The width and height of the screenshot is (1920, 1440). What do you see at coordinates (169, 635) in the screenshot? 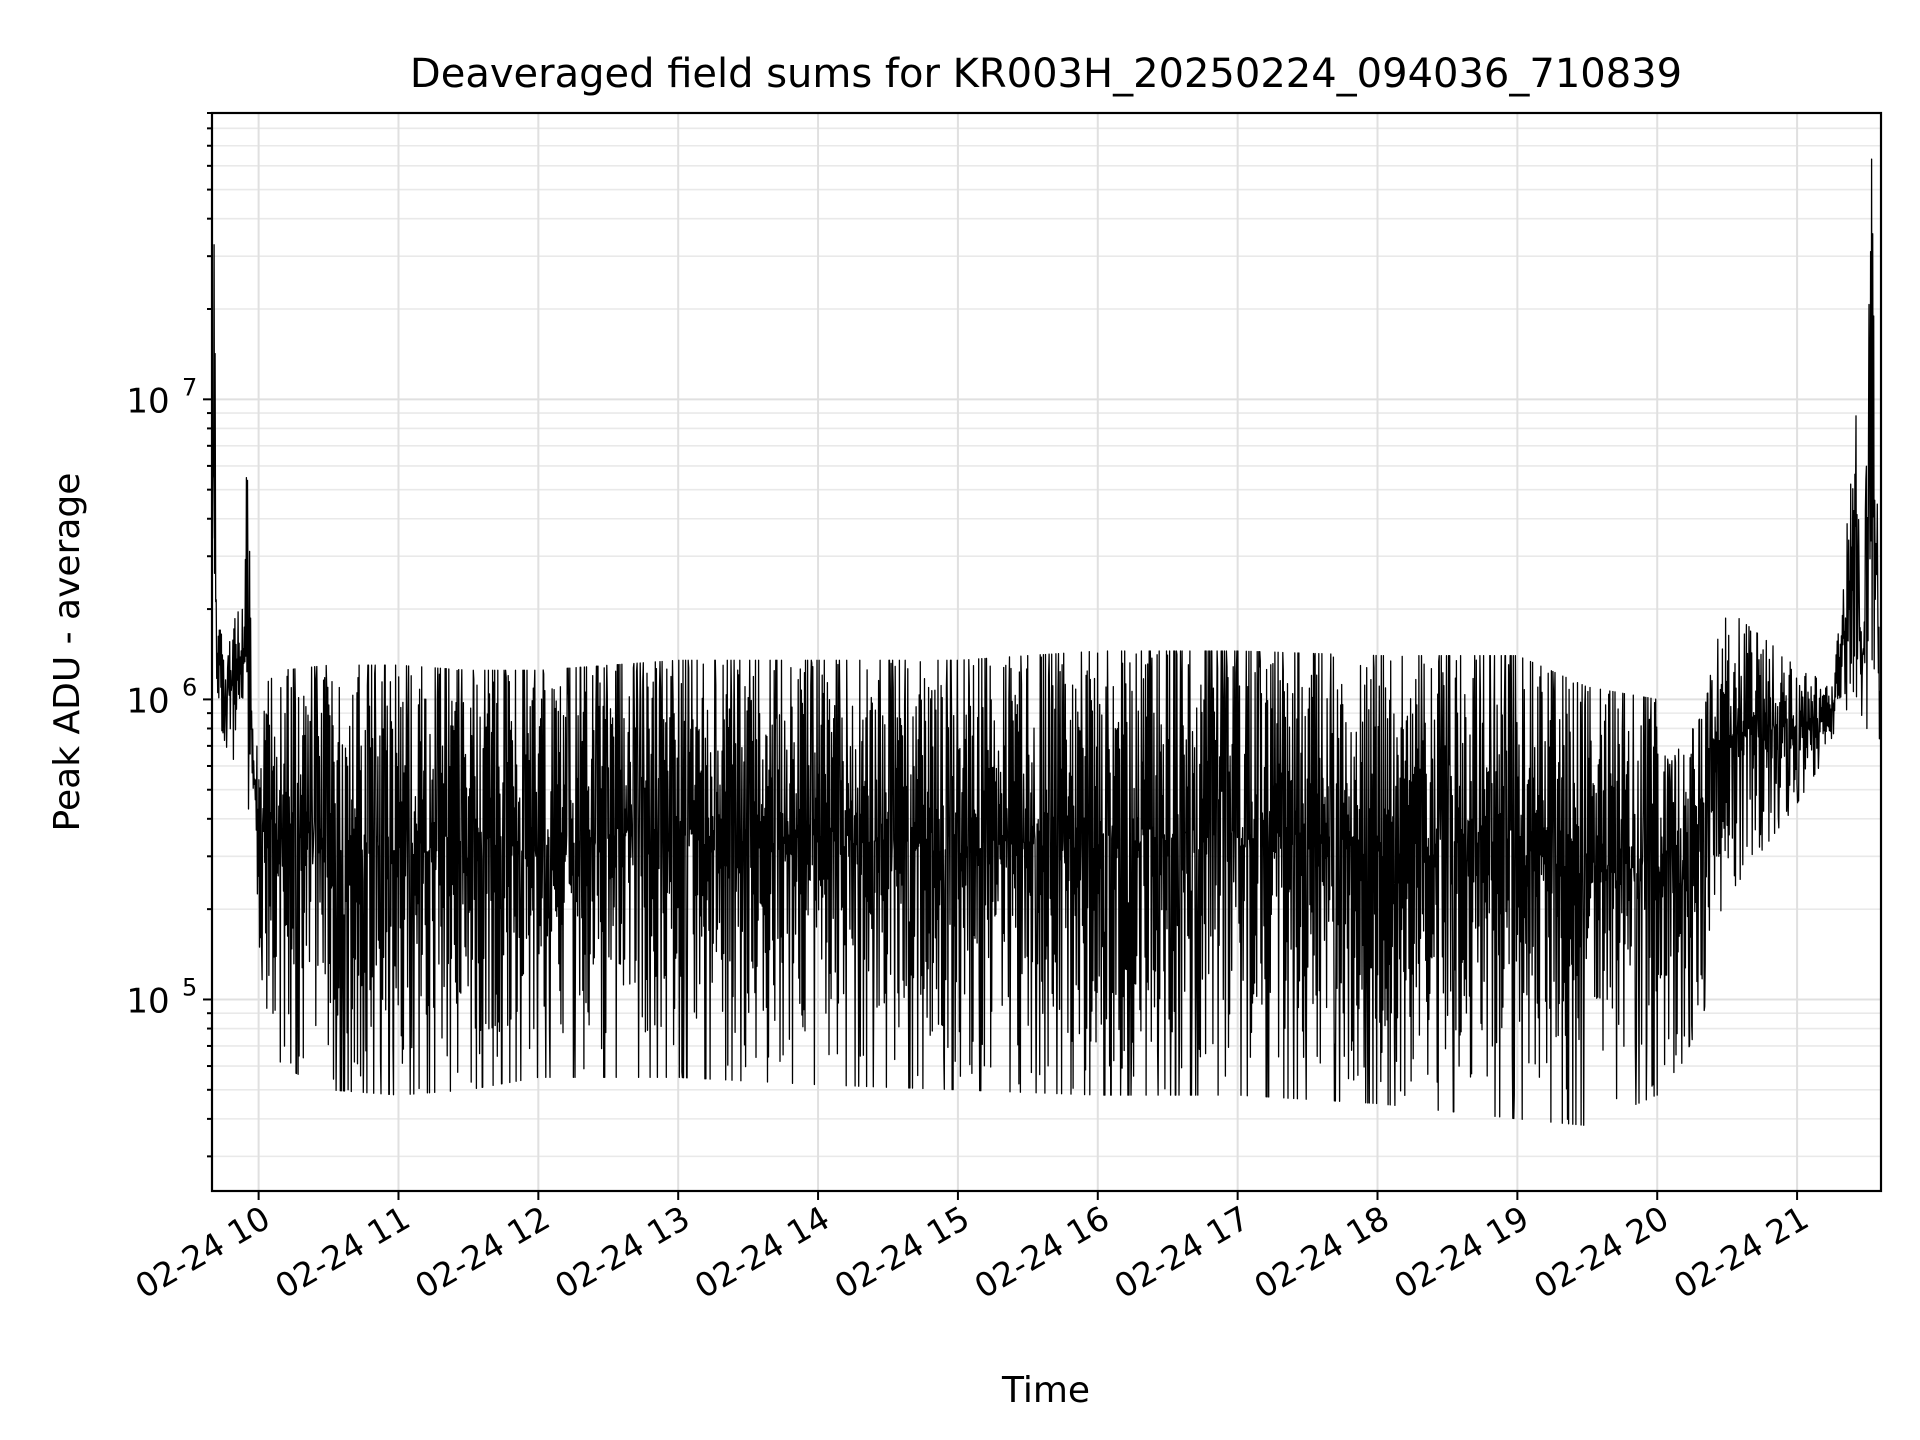
I see `y-axis-ticks: 10 5 10 6 10 7` at bounding box center [169, 635].